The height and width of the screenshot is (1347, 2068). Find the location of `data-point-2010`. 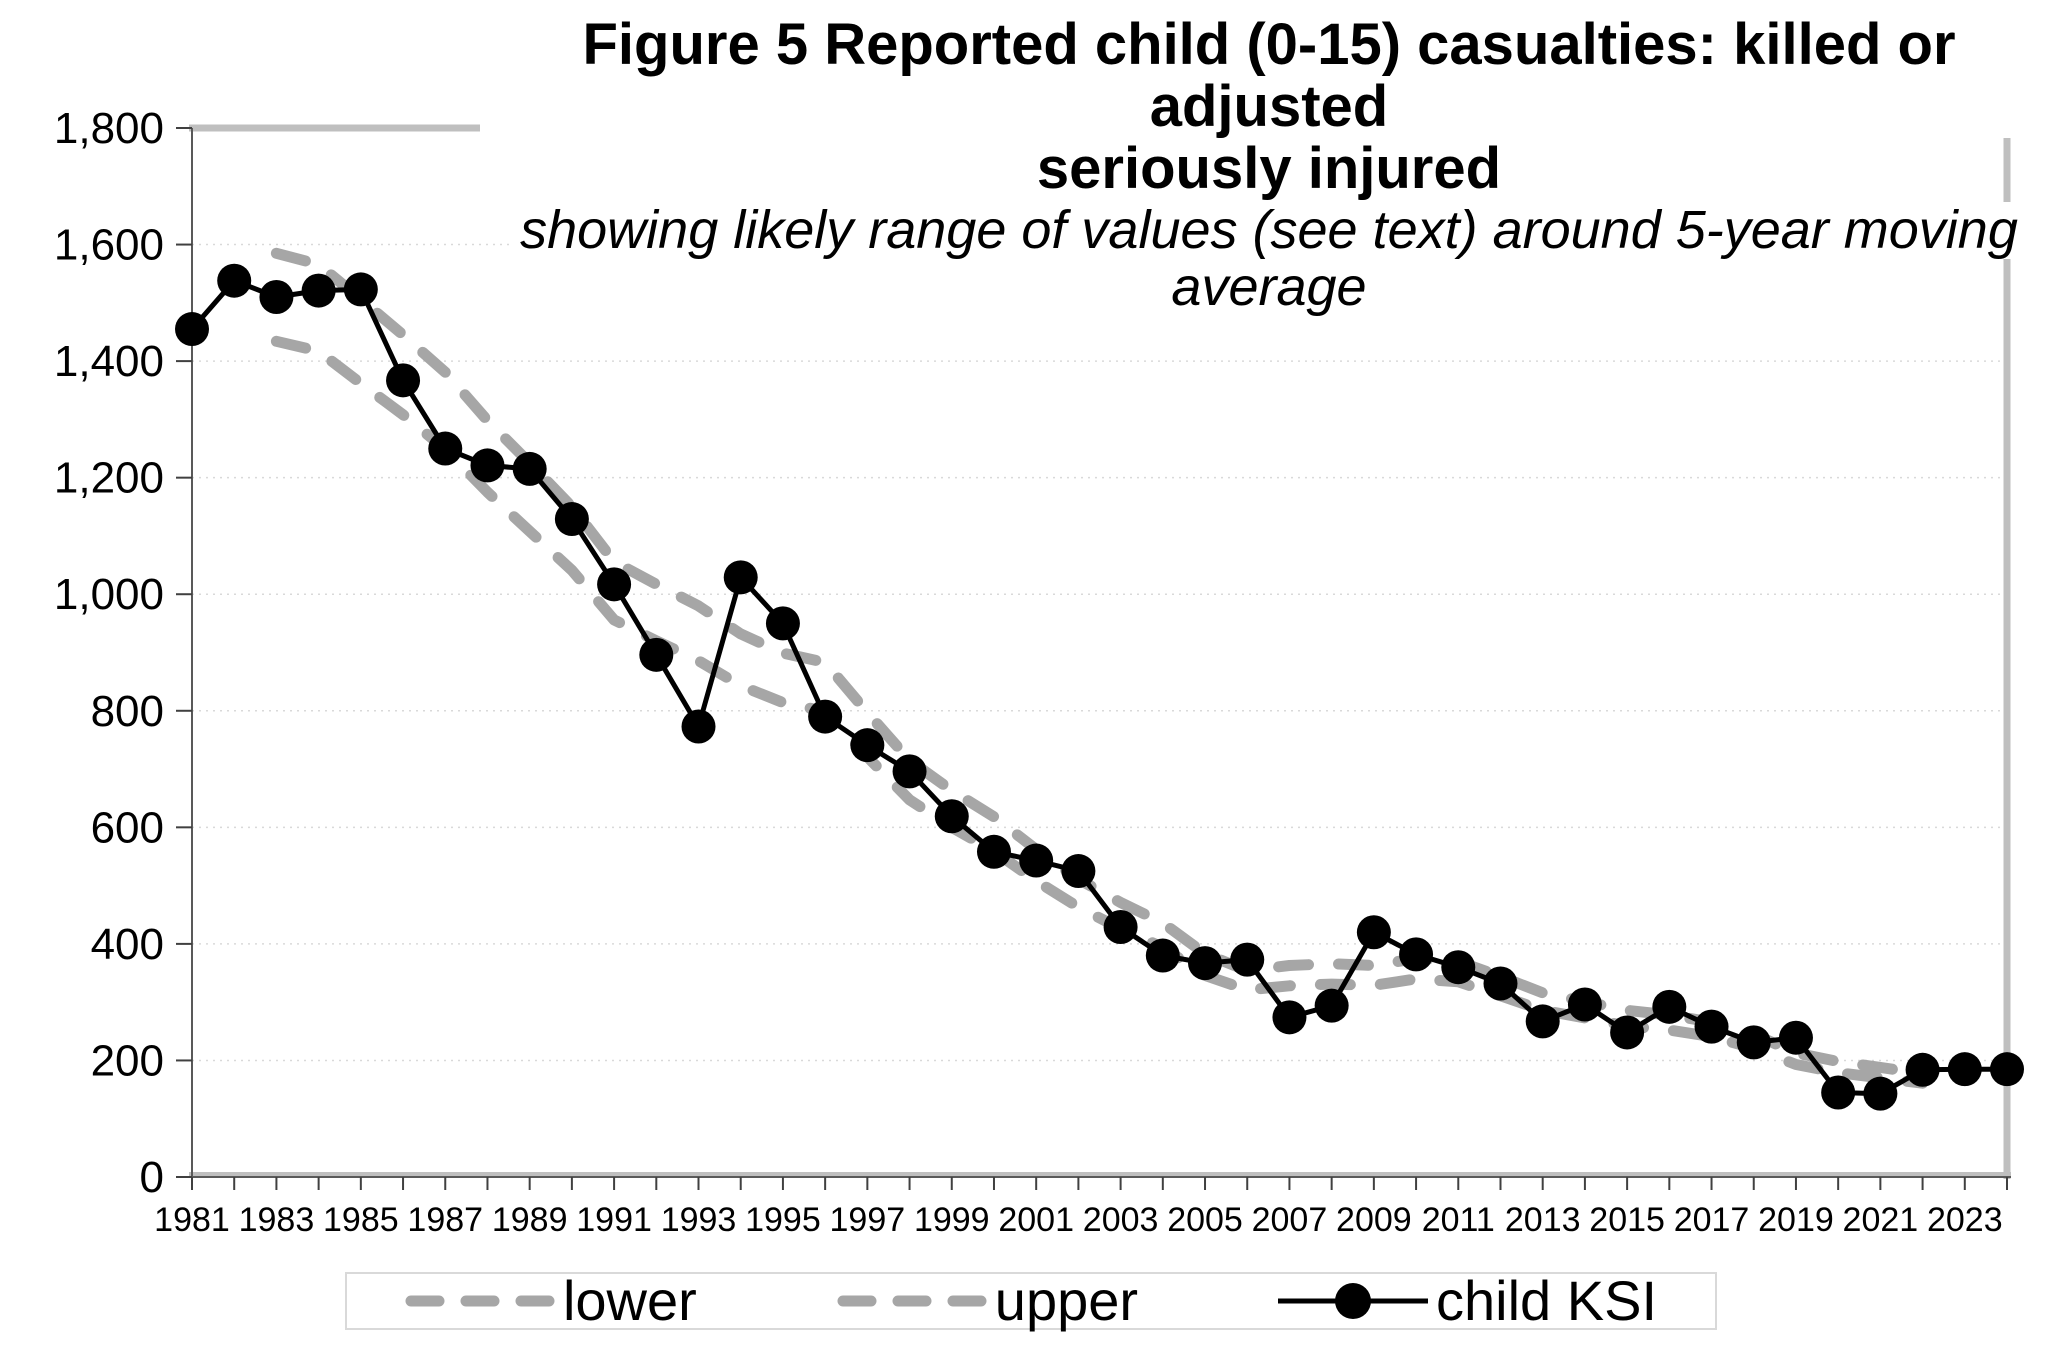

data-point-2010 is located at coordinates (1416, 954).